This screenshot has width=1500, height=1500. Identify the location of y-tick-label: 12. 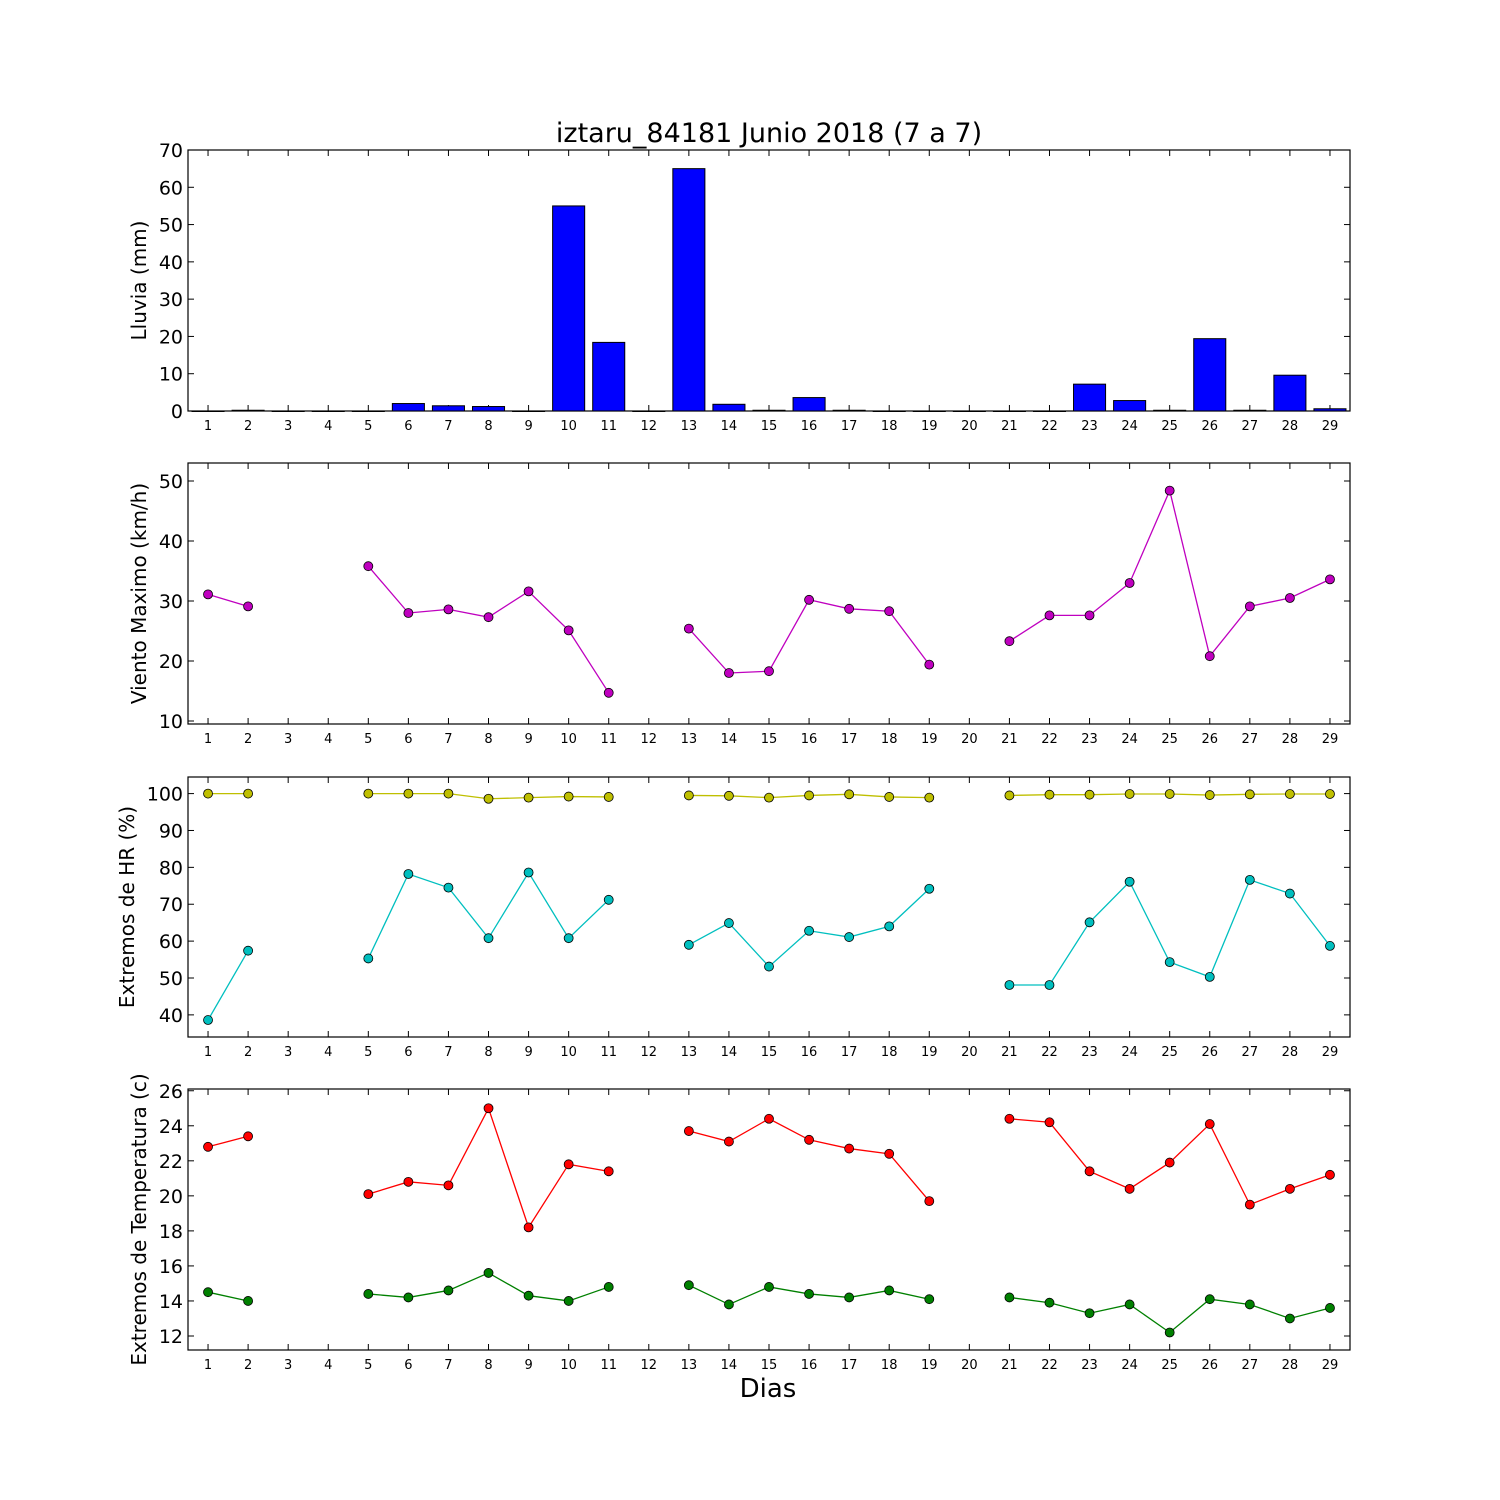
(171, 1337).